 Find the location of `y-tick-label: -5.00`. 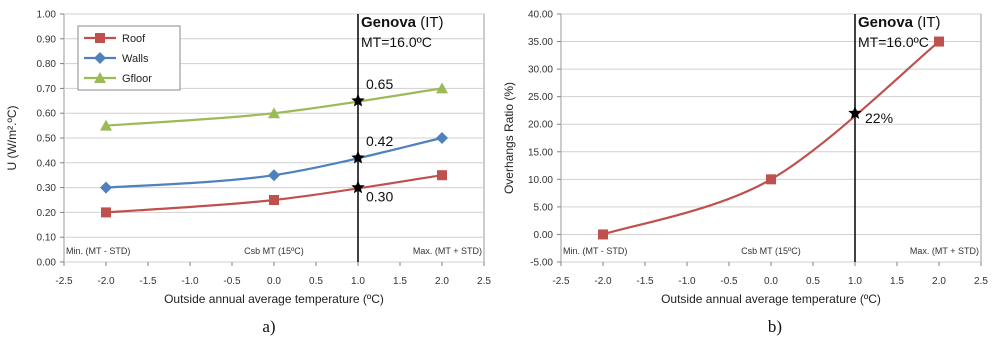

y-tick-label: -5.00 is located at coordinates (541, 263).